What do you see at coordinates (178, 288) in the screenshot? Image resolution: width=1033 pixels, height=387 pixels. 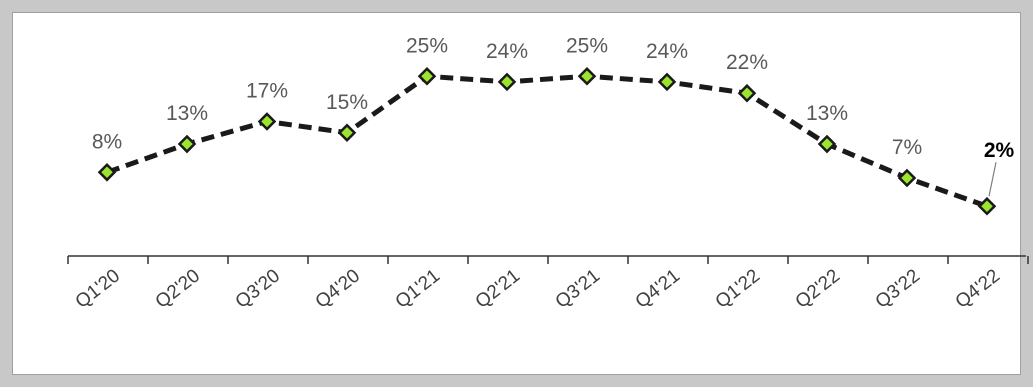 I see `x-tick-label: Q2'20` at bounding box center [178, 288].